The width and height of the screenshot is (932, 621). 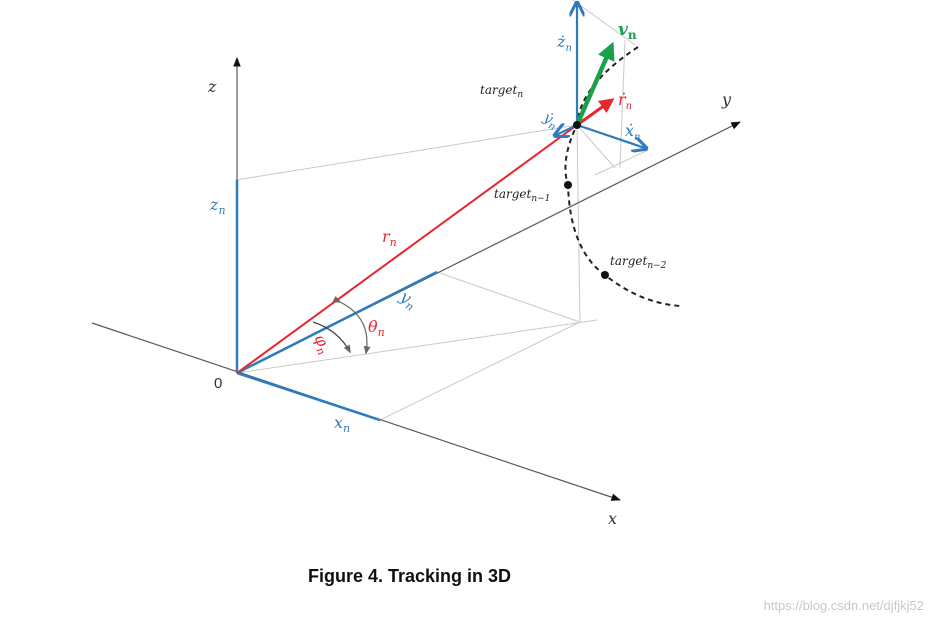 I want to click on velocity-arrow, so click(x=594, y=83).